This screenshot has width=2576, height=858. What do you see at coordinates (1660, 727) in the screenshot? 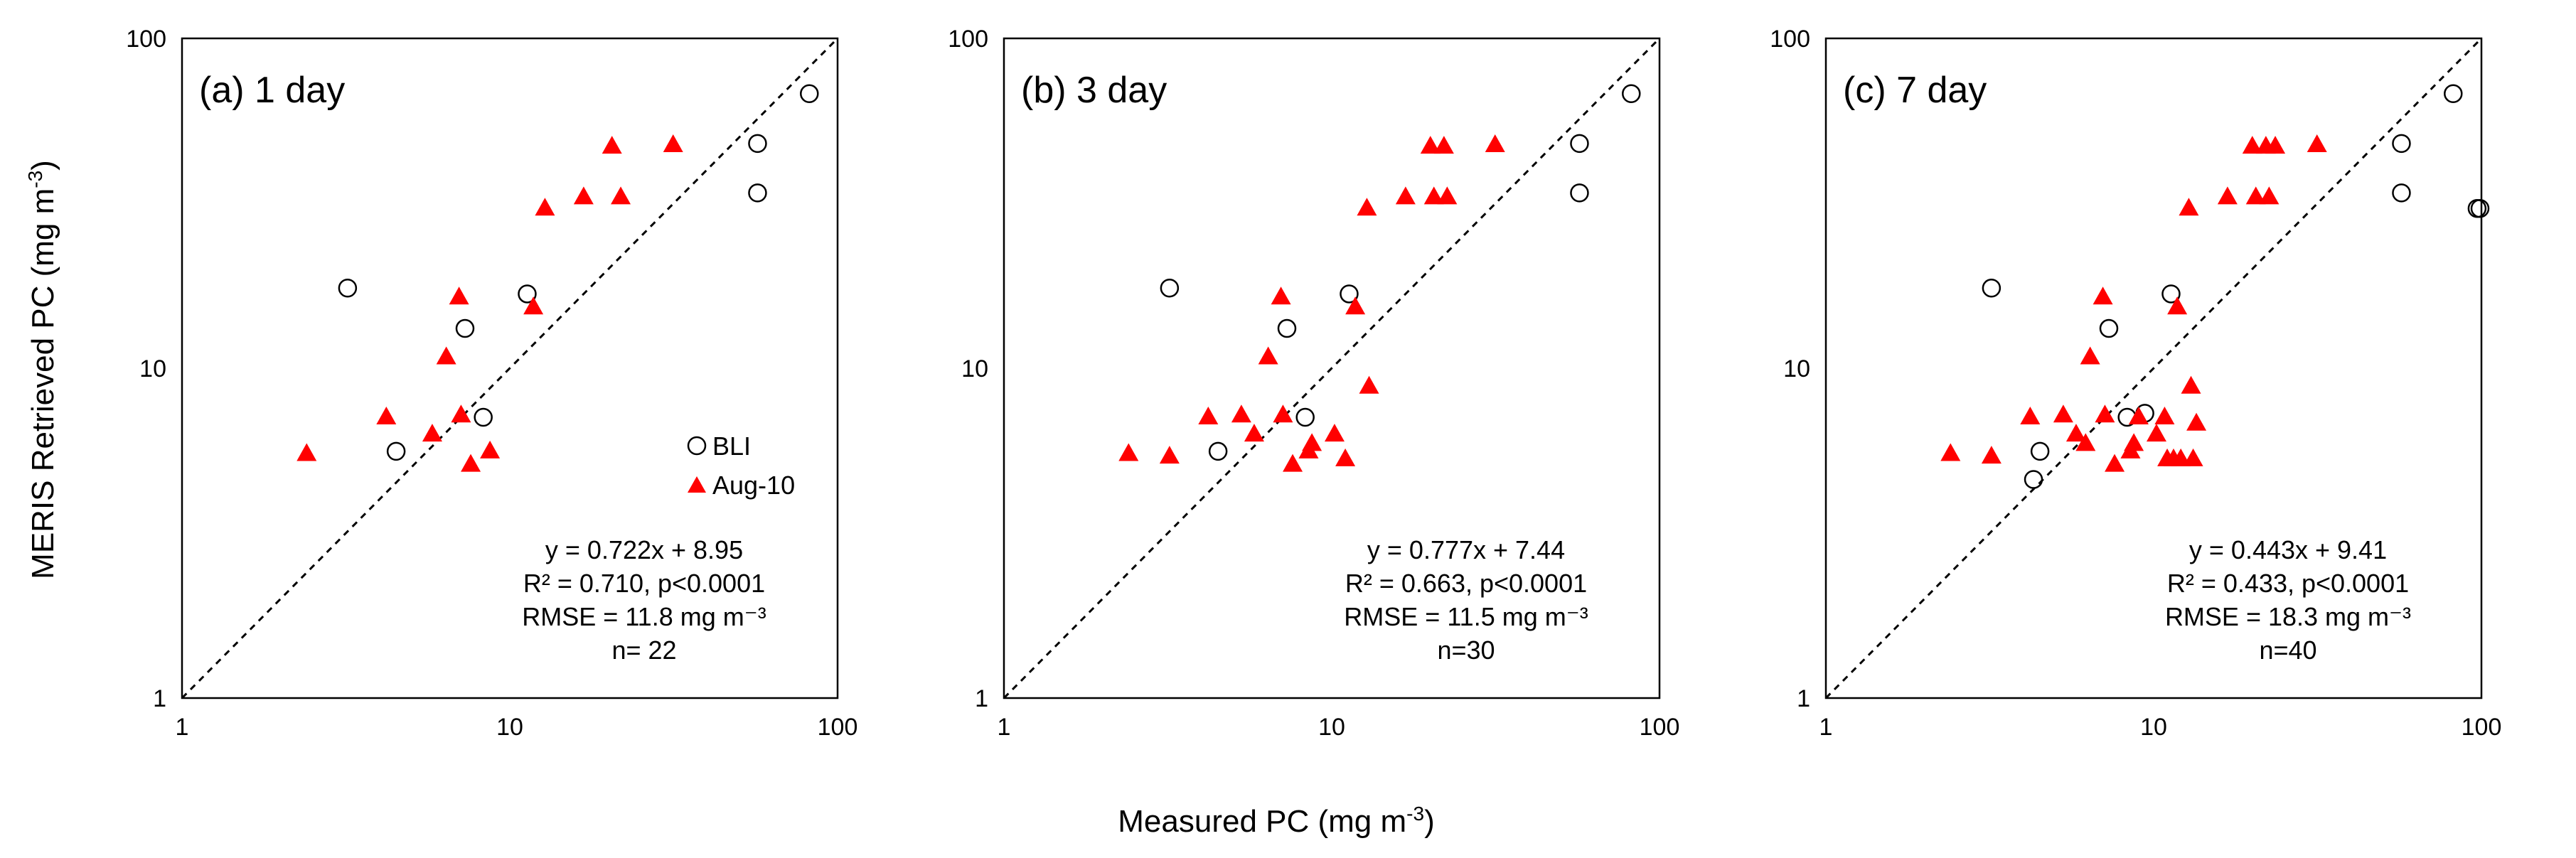
I see `x-tick-label: 100` at bounding box center [1660, 727].